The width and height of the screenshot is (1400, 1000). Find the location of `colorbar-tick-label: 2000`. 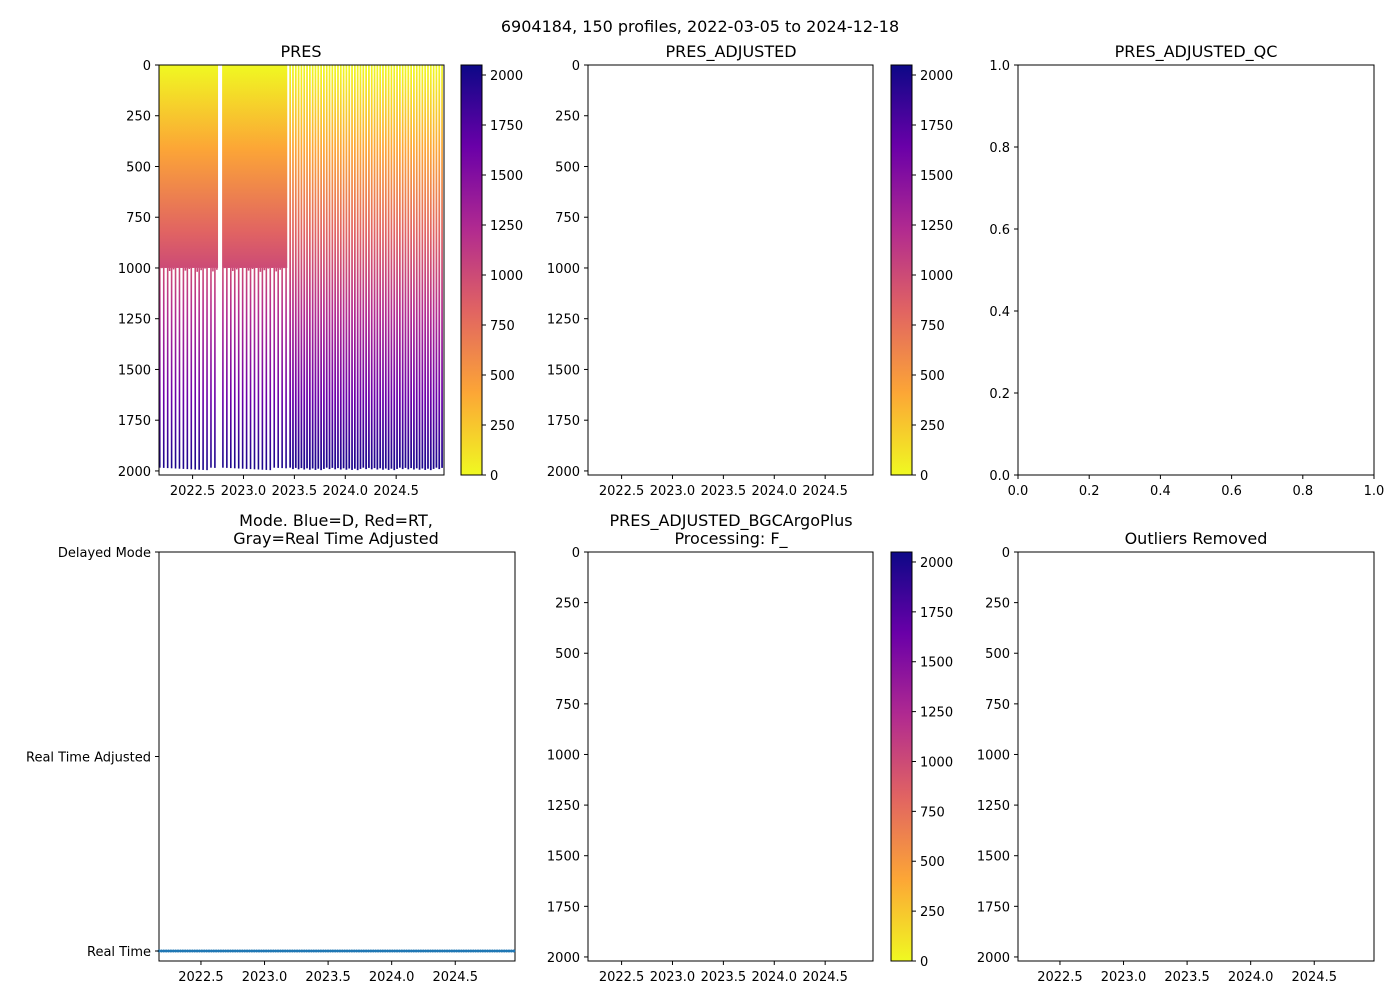

colorbar-tick-label: 2000 is located at coordinates (936, 76).